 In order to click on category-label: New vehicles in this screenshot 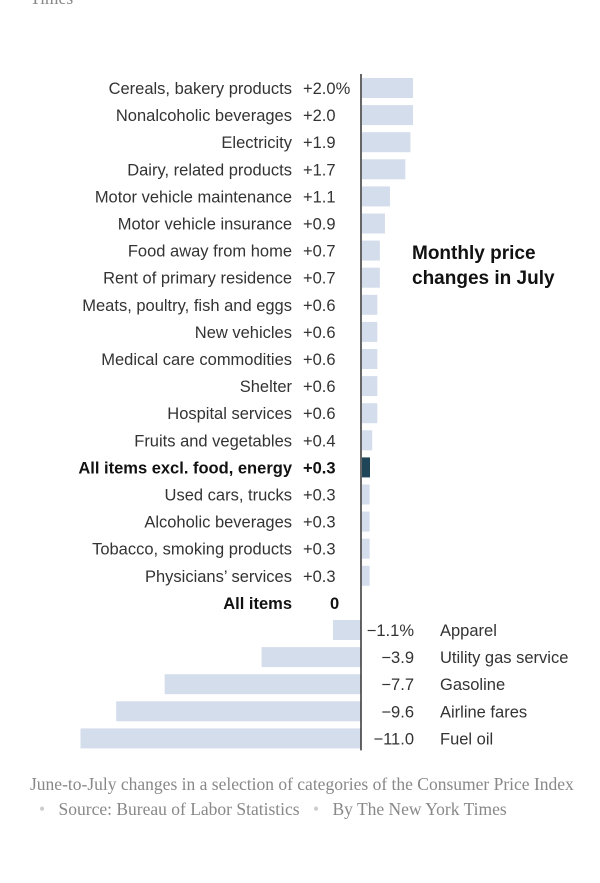, I will do `click(243, 333)`.